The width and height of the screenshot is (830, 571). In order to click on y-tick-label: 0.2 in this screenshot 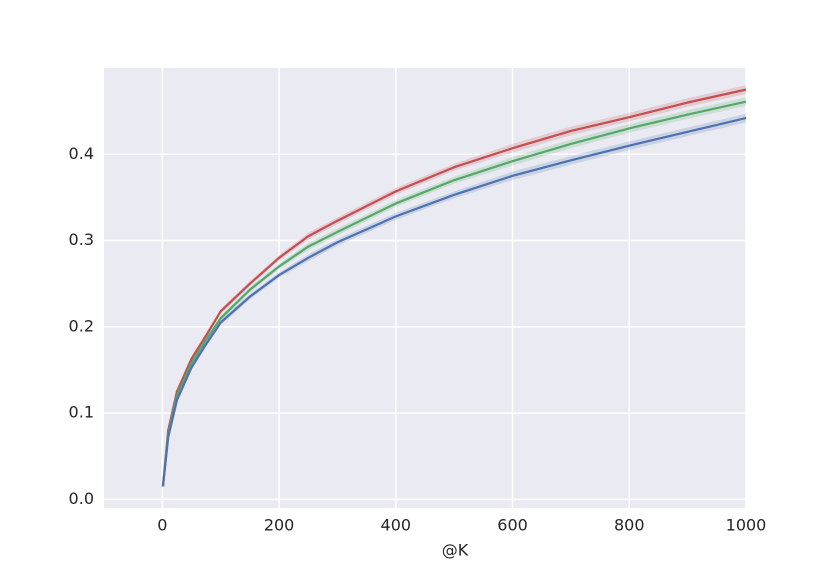, I will do `click(81, 325)`.